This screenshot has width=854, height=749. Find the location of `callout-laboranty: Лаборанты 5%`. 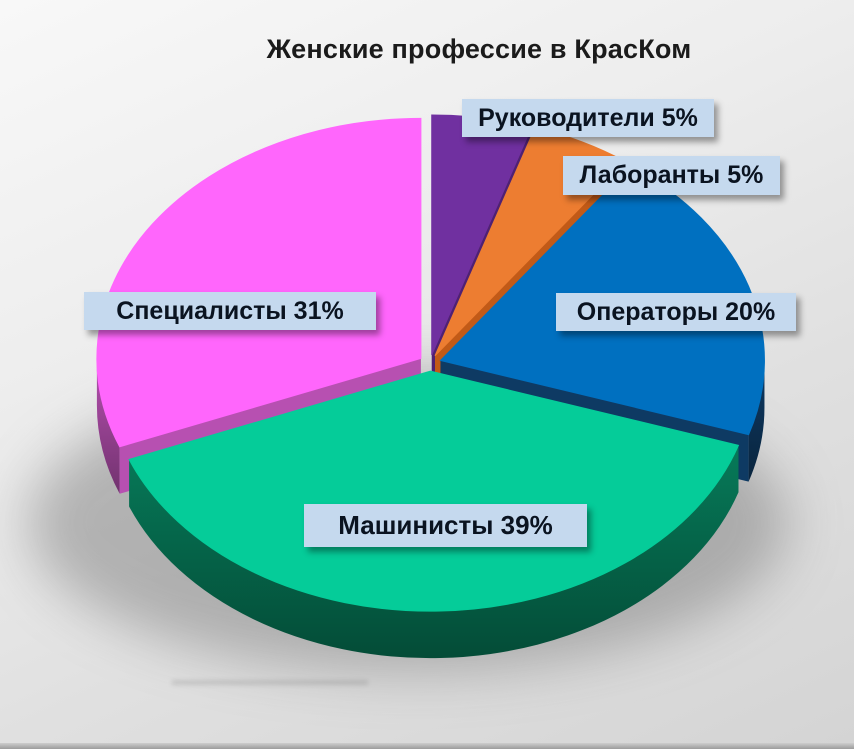

callout-laboranty: Лаборанты 5% is located at coordinates (671, 175).